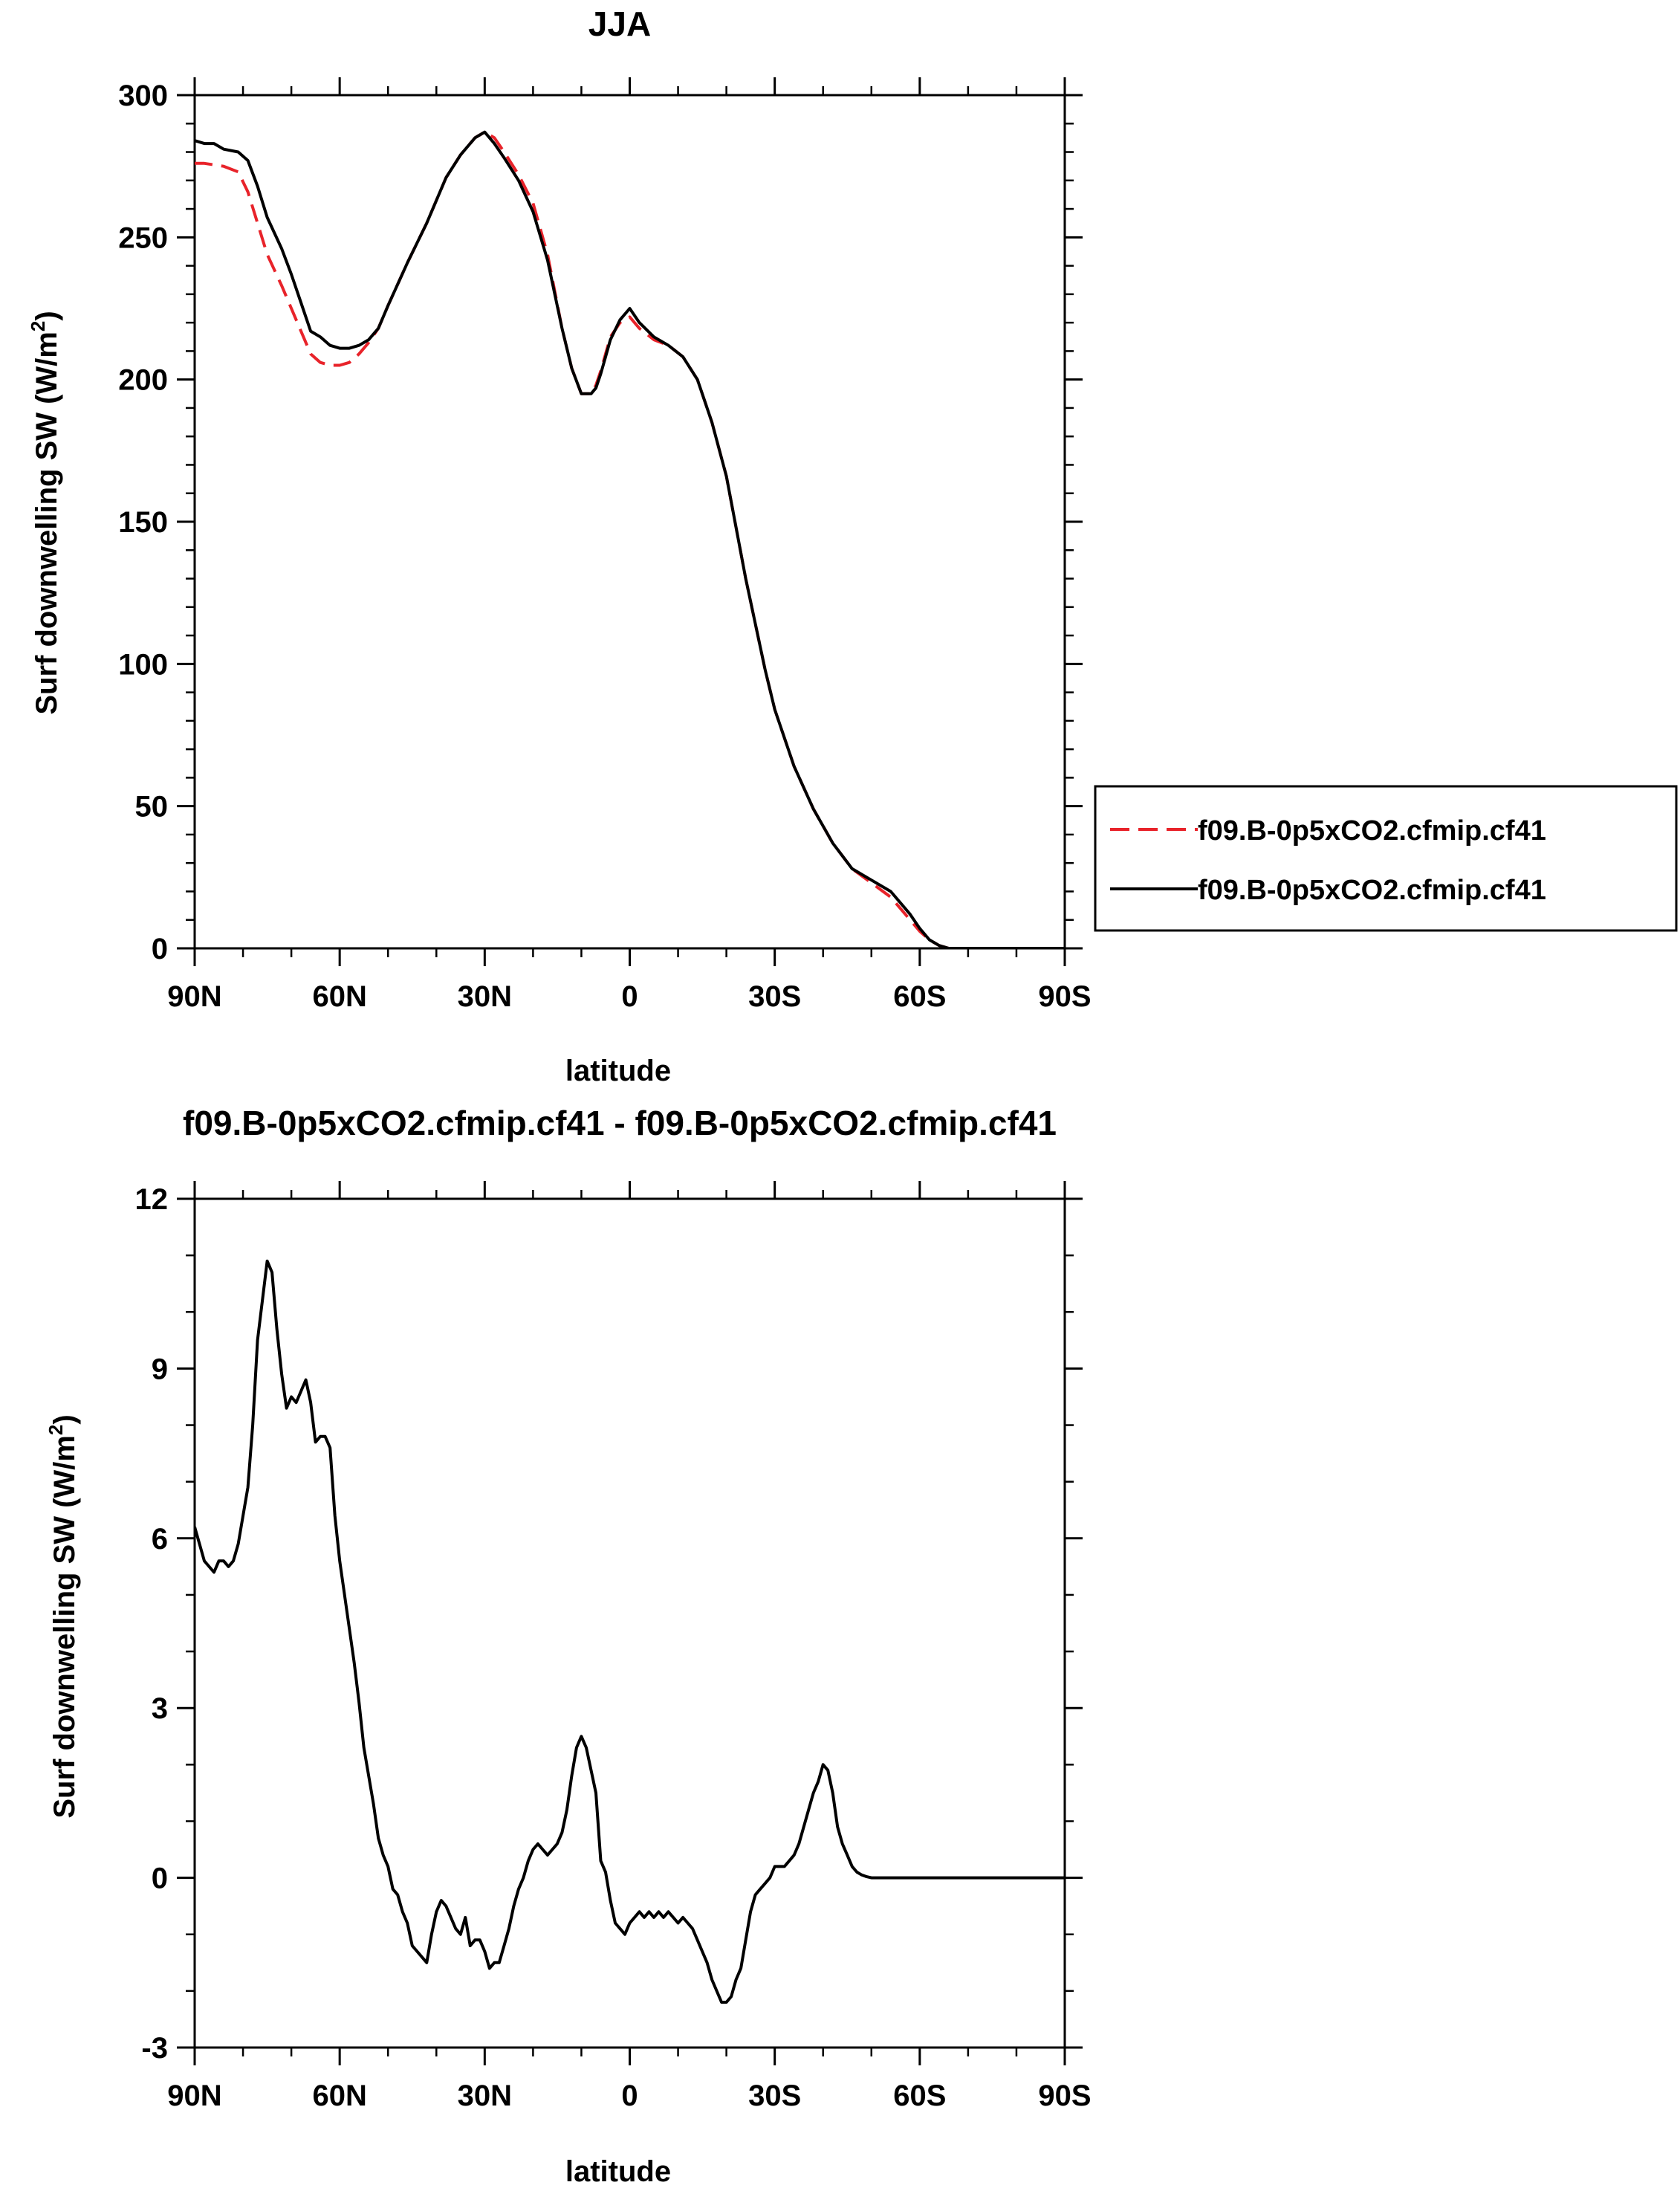 The height and width of the screenshot is (2188, 1680). I want to click on top-x-tick-label: 0, so click(629, 996).